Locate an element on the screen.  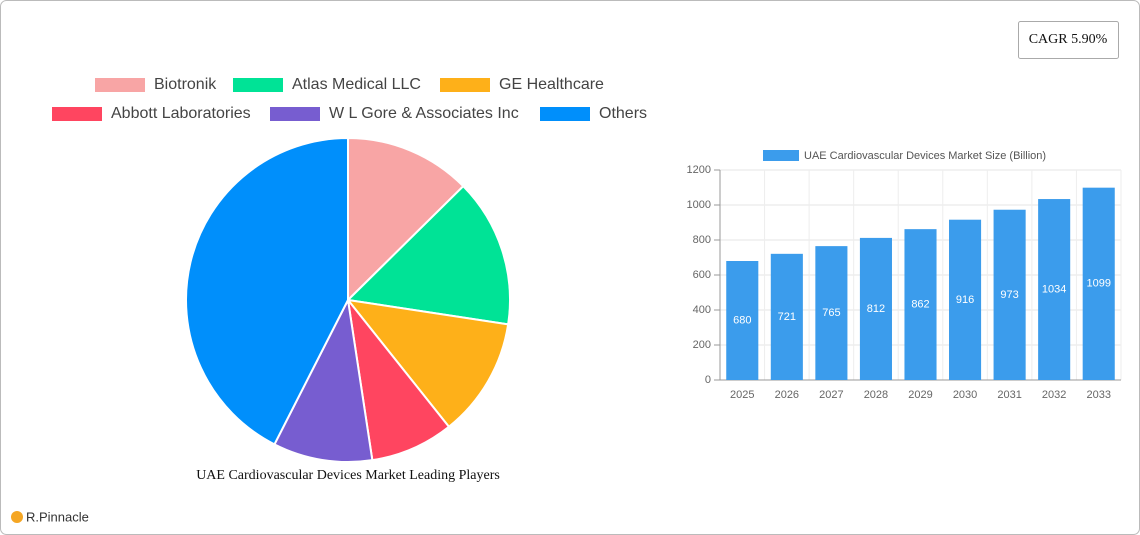
cagr-box is located at coordinates (1068, 40).